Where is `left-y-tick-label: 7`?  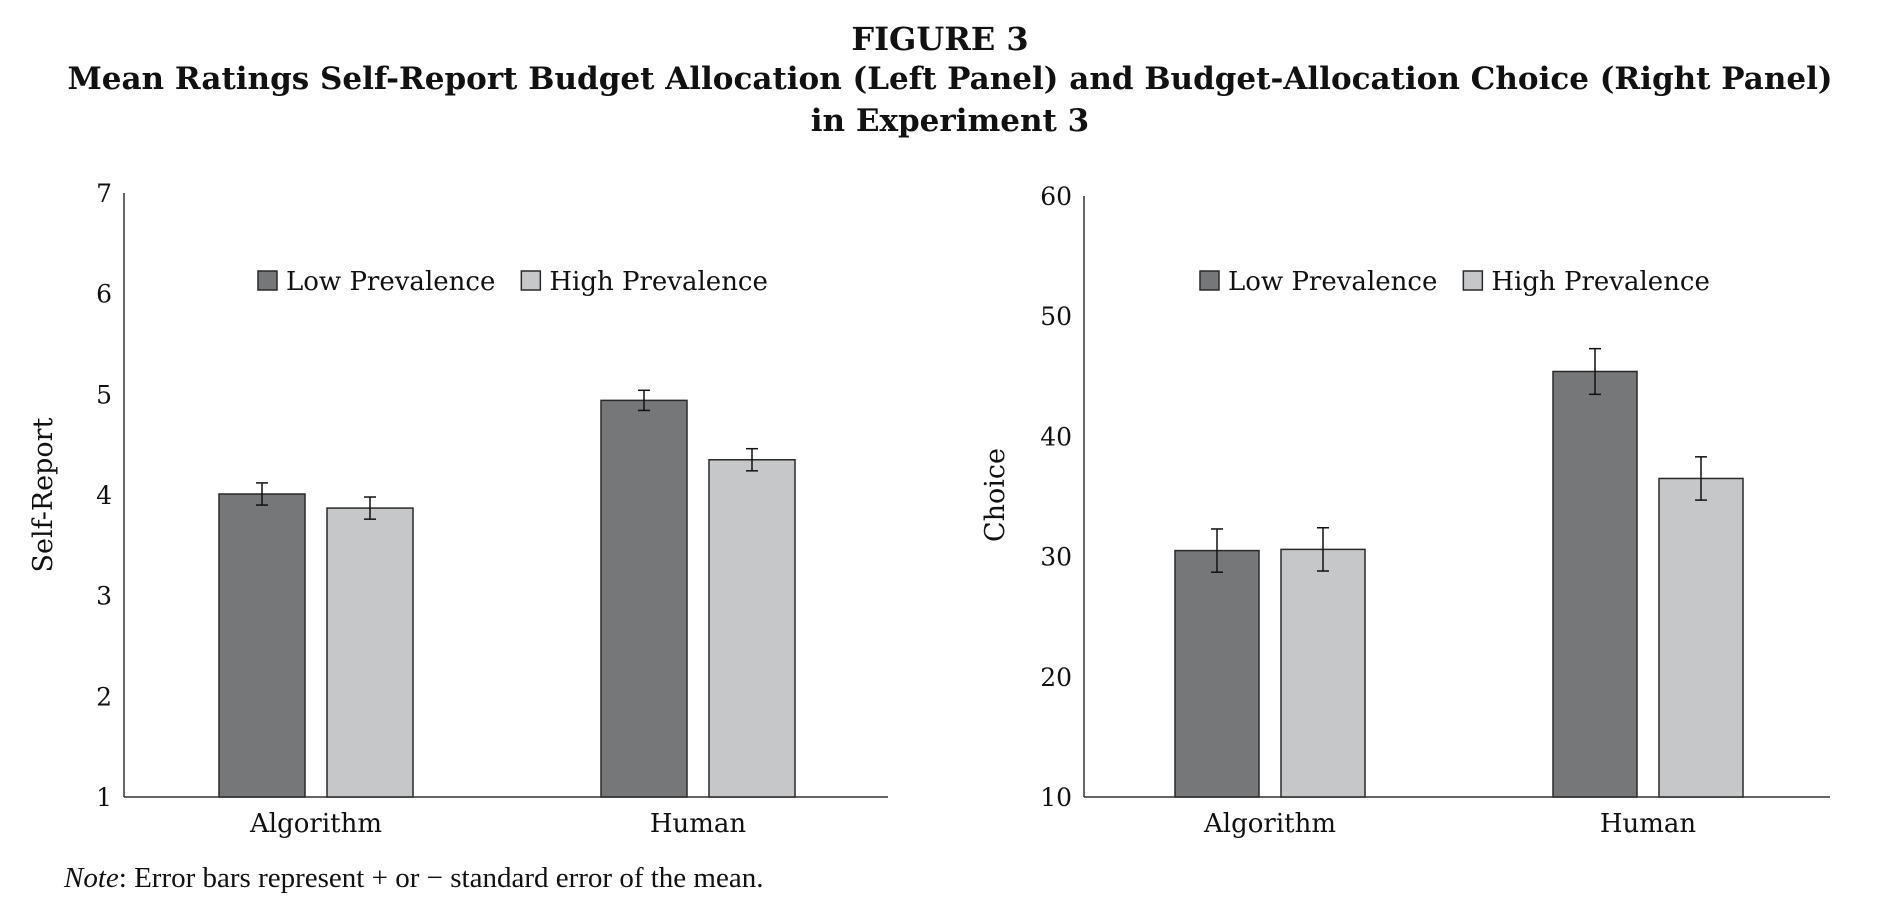
left-y-tick-label: 7 is located at coordinates (104, 193).